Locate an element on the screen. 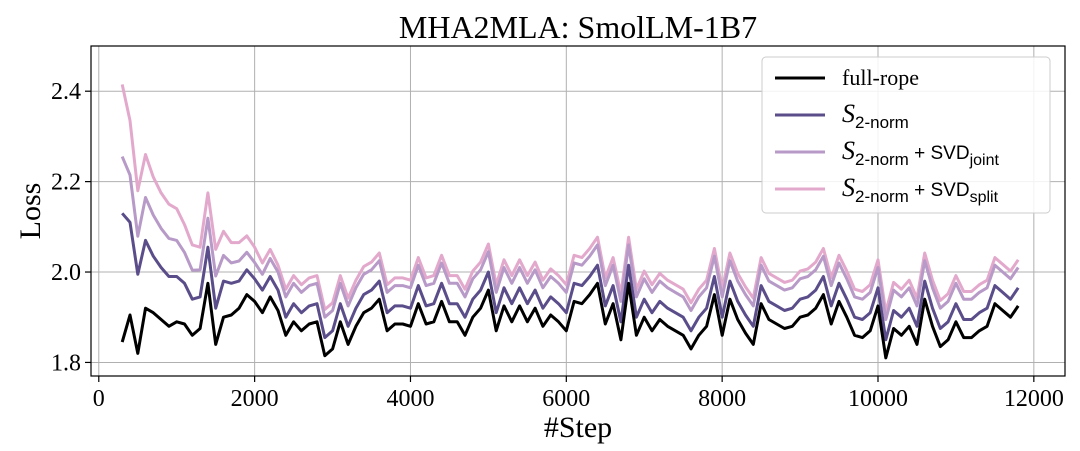 Image resolution: width=1080 pixels, height=451 pixels. legend-label: full-rope is located at coordinates (880, 77).